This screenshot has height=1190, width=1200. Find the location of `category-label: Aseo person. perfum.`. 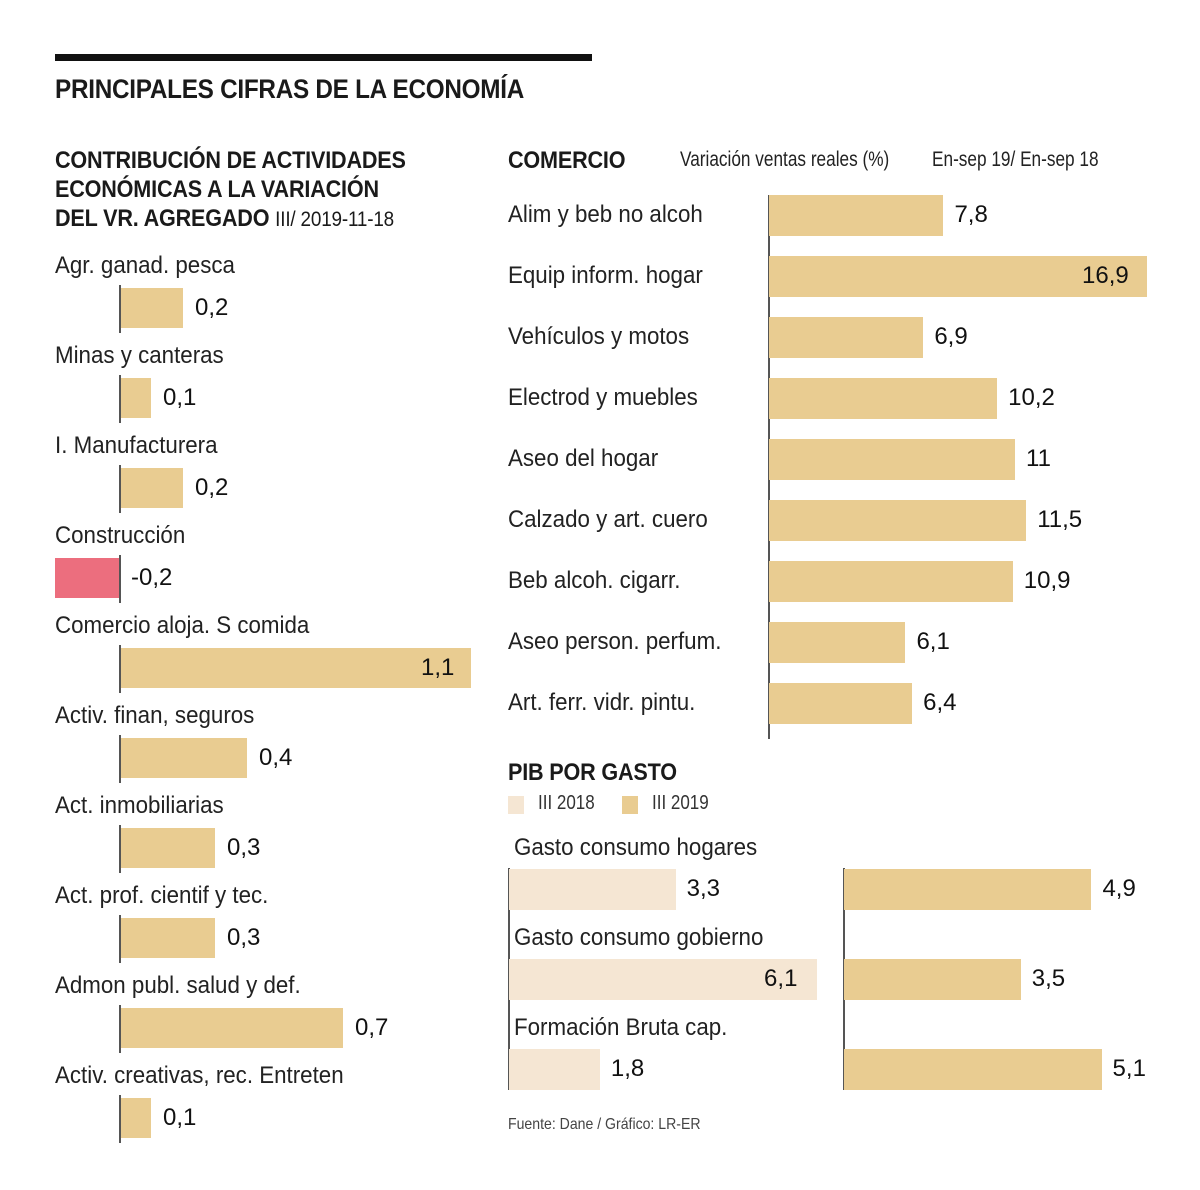

category-label: Aseo person. perfum. is located at coordinates (615, 641).